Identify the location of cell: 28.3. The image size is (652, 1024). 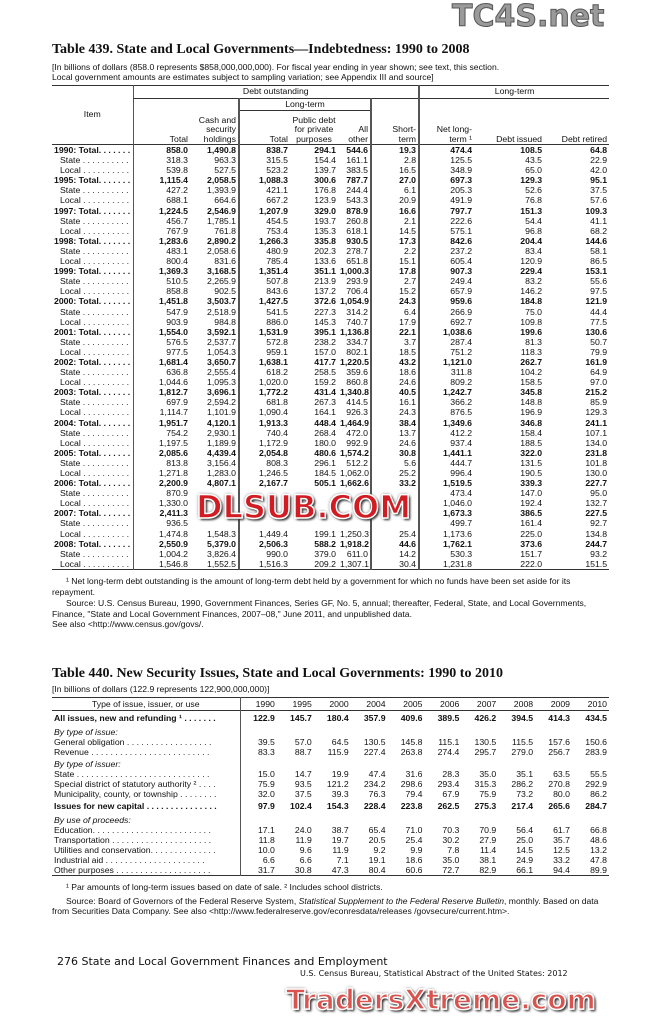
(451, 773).